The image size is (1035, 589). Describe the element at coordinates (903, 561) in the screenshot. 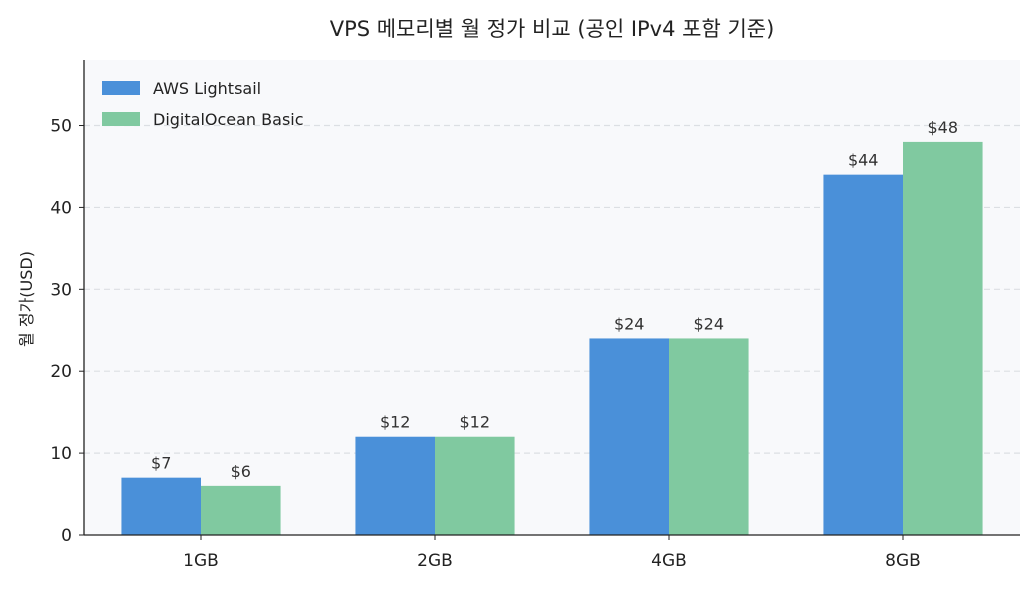

I see `x-tick-label: 8GB` at that location.